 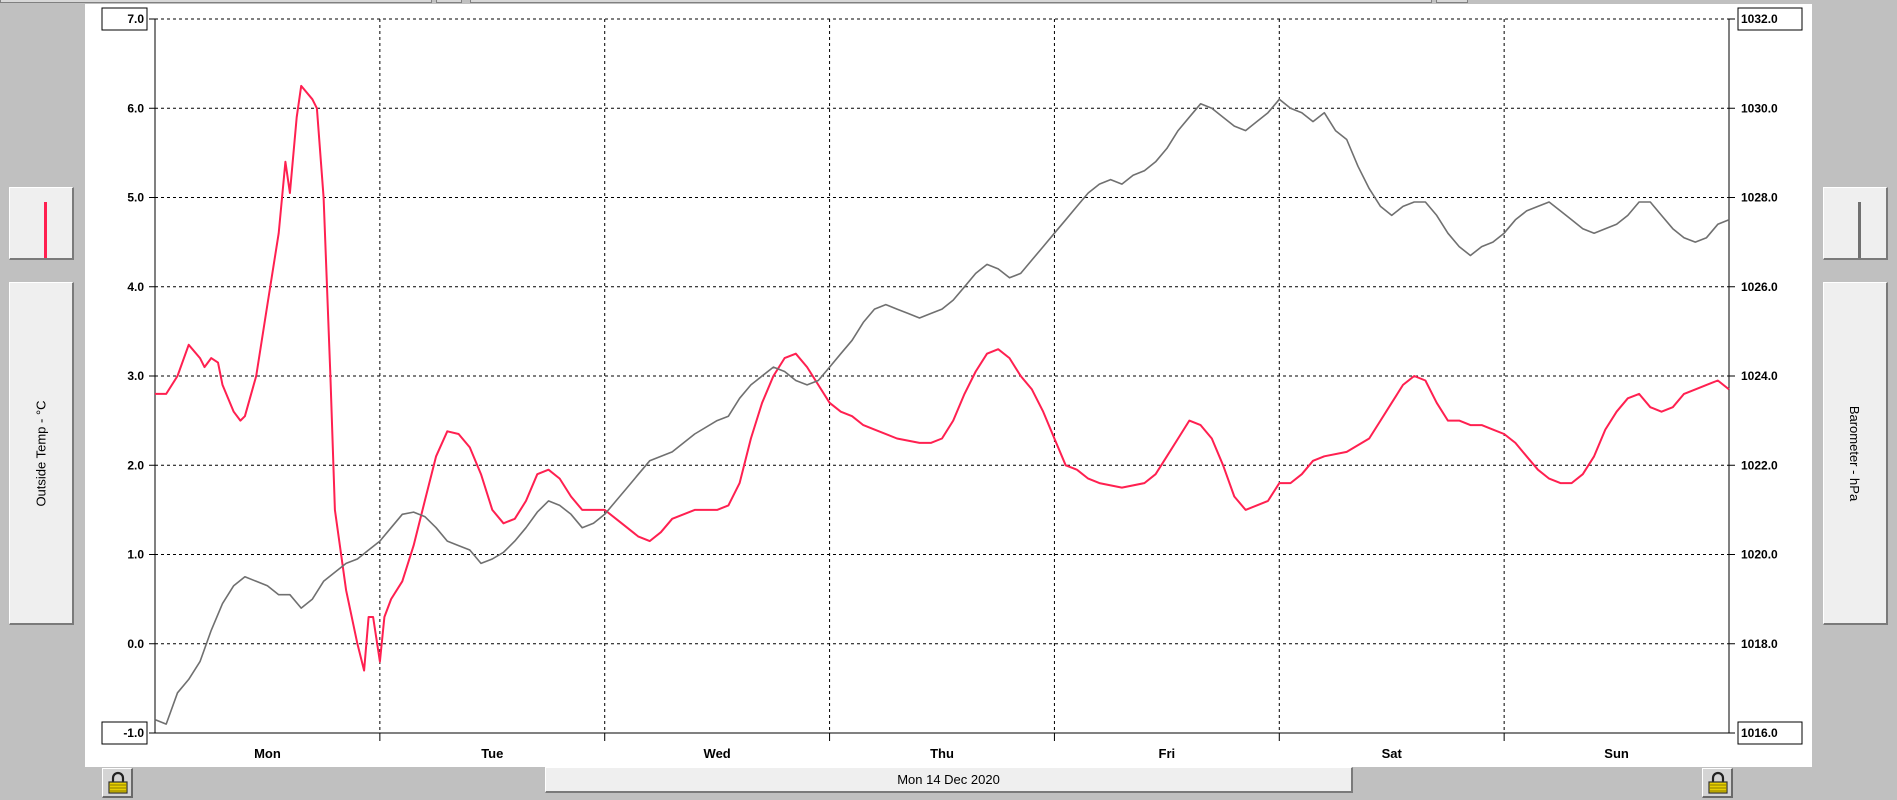 What do you see at coordinates (1759, 19) in the screenshot?
I see `y-right-tick-label: 1032.0` at bounding box center [1759, 19].